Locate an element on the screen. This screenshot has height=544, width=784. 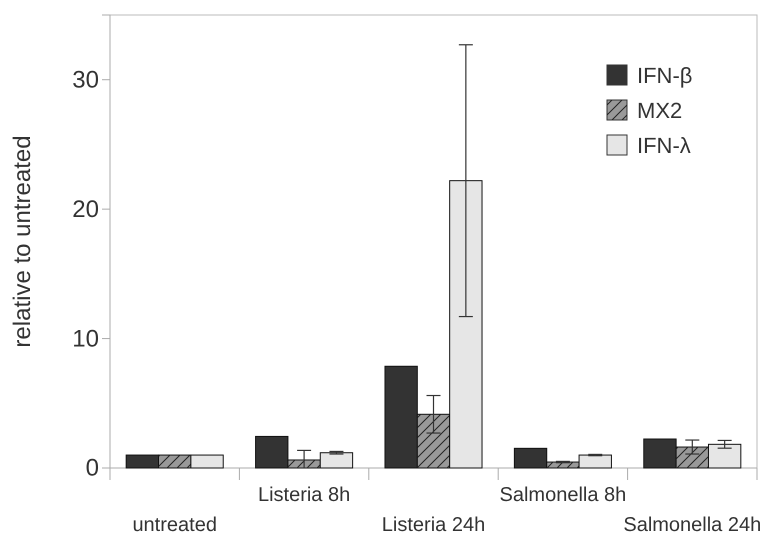
legend-label: IFN-β is located at coordinates (664, 75).